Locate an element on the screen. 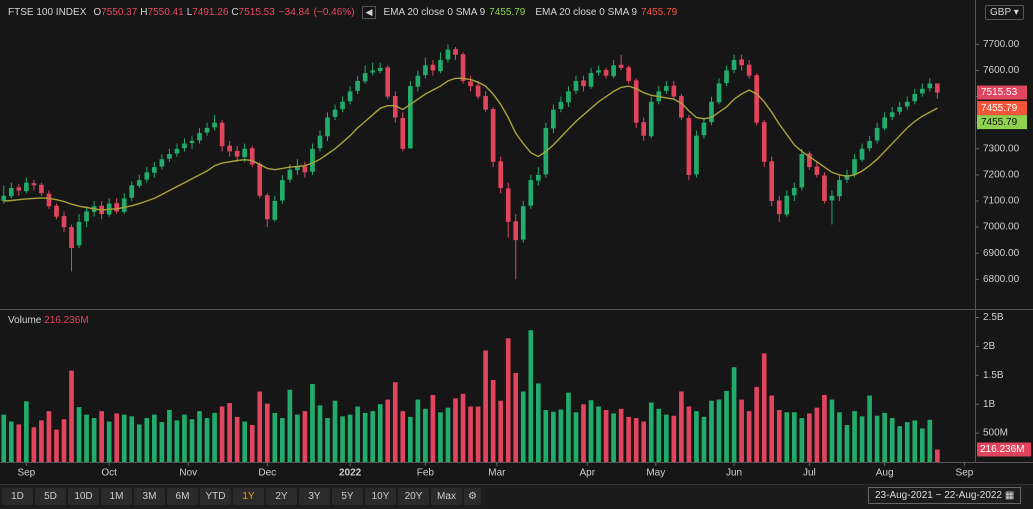  volume-tick-label: 2.5B is located at coordinates (993, 317).